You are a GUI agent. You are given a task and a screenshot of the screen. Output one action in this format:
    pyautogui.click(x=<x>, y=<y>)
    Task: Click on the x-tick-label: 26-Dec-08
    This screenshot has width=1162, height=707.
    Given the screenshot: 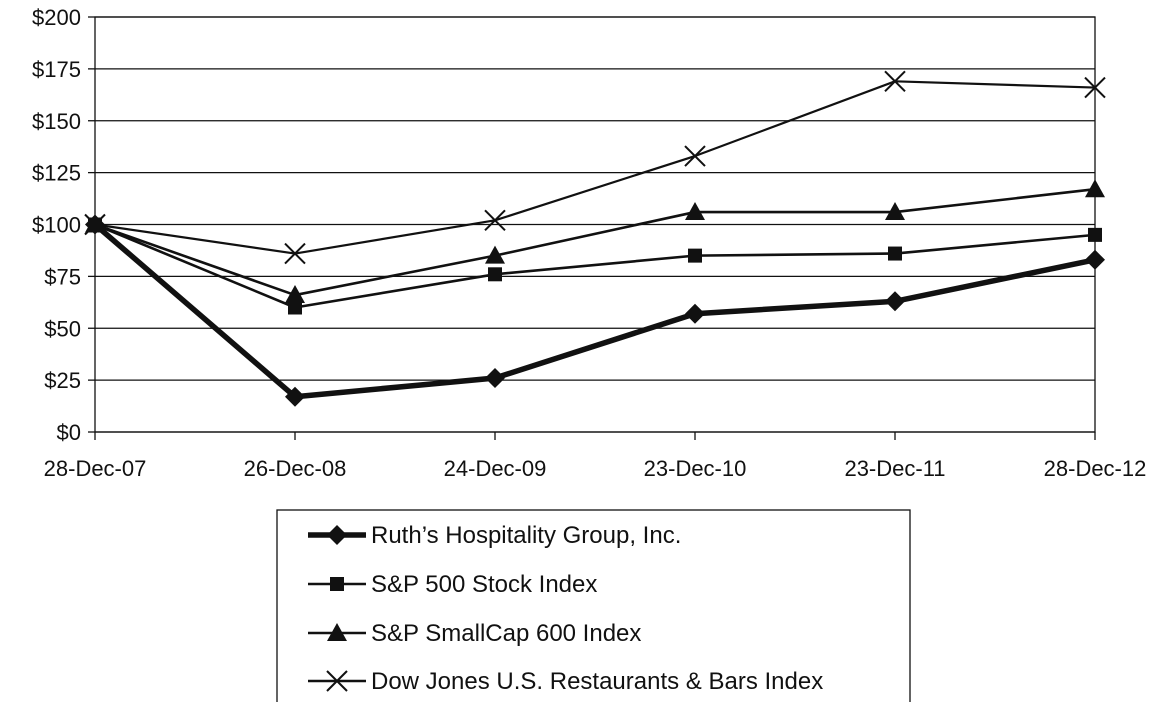 What is the action you would take?
    pyautogui.click(x=295, y=468)
    